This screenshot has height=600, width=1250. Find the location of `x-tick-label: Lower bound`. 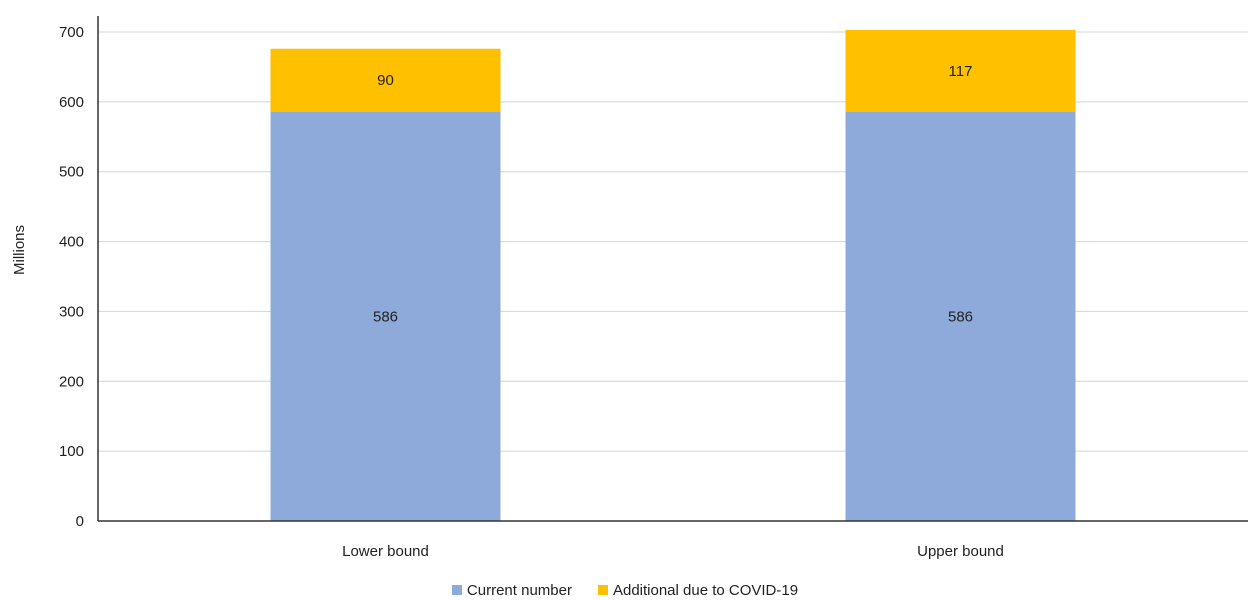

x-tick-label: Lower bound is located at coordinates (385, 551).